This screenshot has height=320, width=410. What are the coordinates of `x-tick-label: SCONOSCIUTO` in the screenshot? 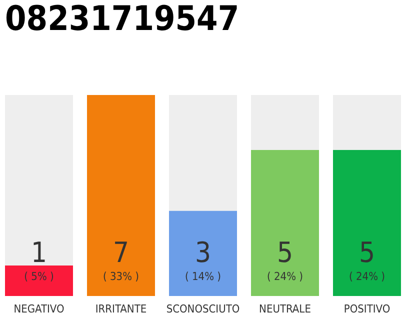 It's located at (203, 309).